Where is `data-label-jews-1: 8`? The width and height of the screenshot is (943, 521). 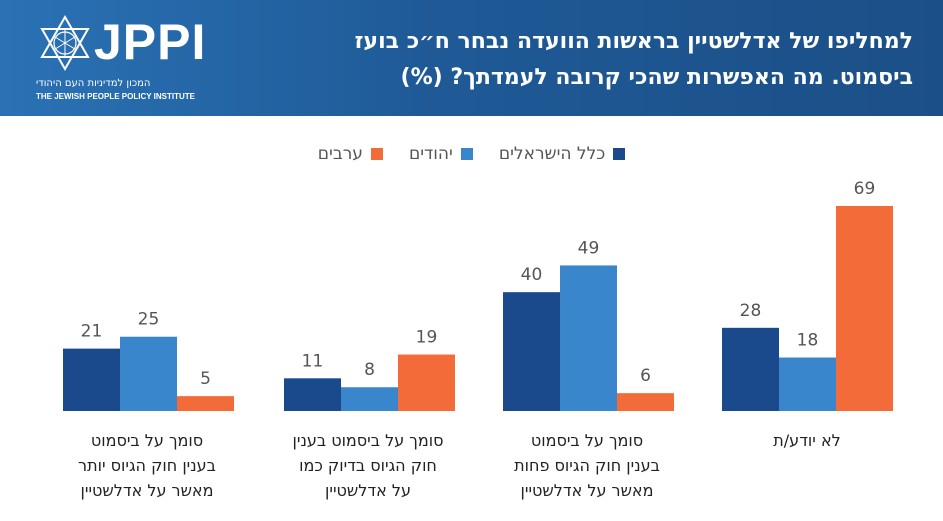 data-label-jews-1: 8 is located at coordinates (369, 370).